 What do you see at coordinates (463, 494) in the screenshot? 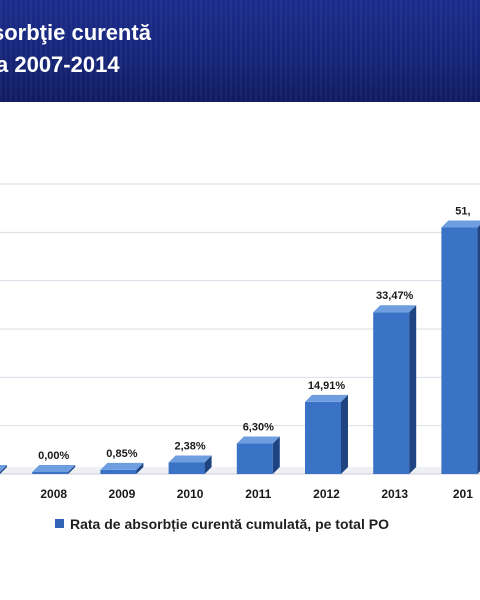
I see `x-tick-2014: 201` at bounding box center [463, 494].